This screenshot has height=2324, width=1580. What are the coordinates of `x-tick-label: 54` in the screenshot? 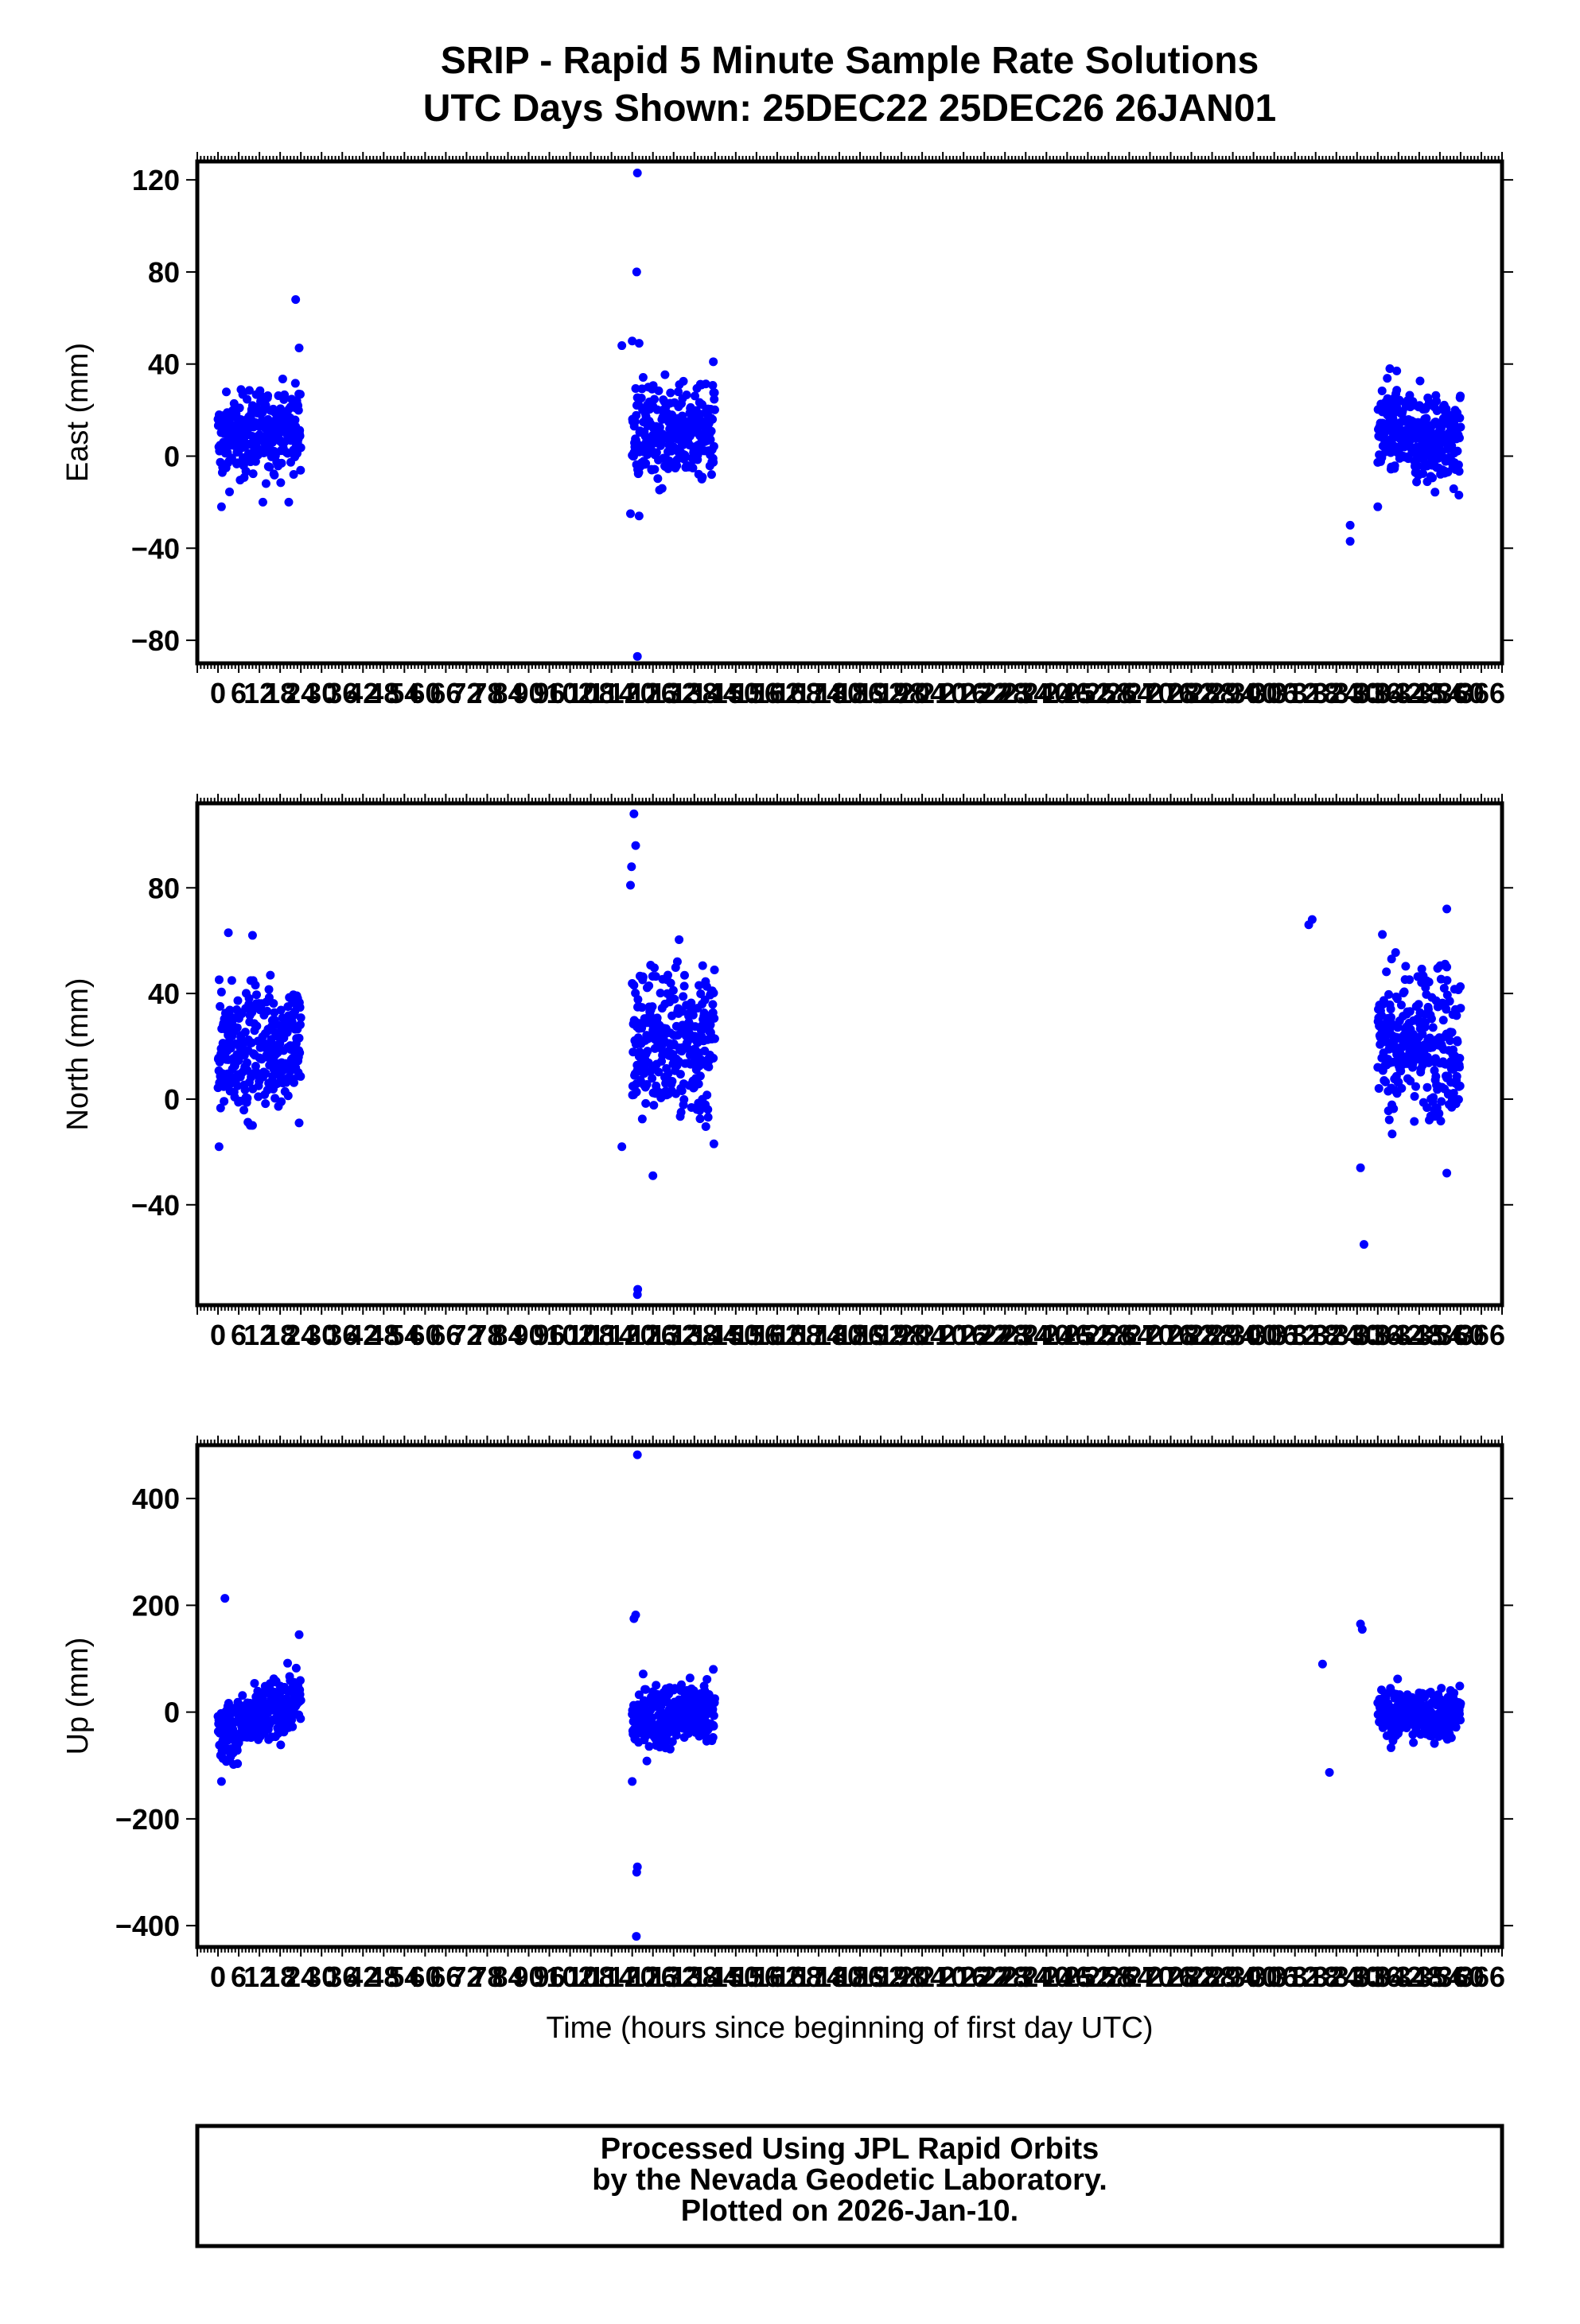 It's located at (404, 1977).